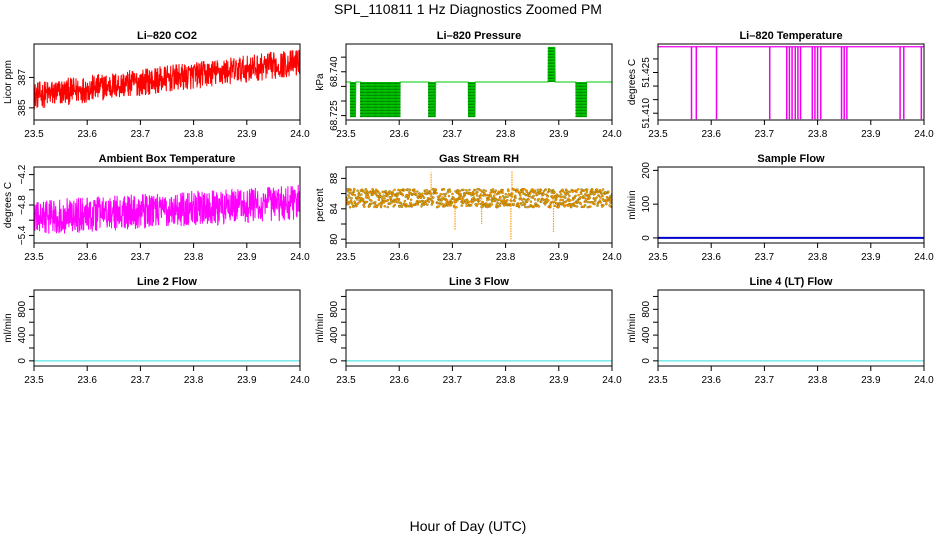 Image resolution: width=936 pixels, height=540 pixels. Describe the element at coordinates (453, 380) in the screenshot. I see `x-tick-label: 23.7` at that location.